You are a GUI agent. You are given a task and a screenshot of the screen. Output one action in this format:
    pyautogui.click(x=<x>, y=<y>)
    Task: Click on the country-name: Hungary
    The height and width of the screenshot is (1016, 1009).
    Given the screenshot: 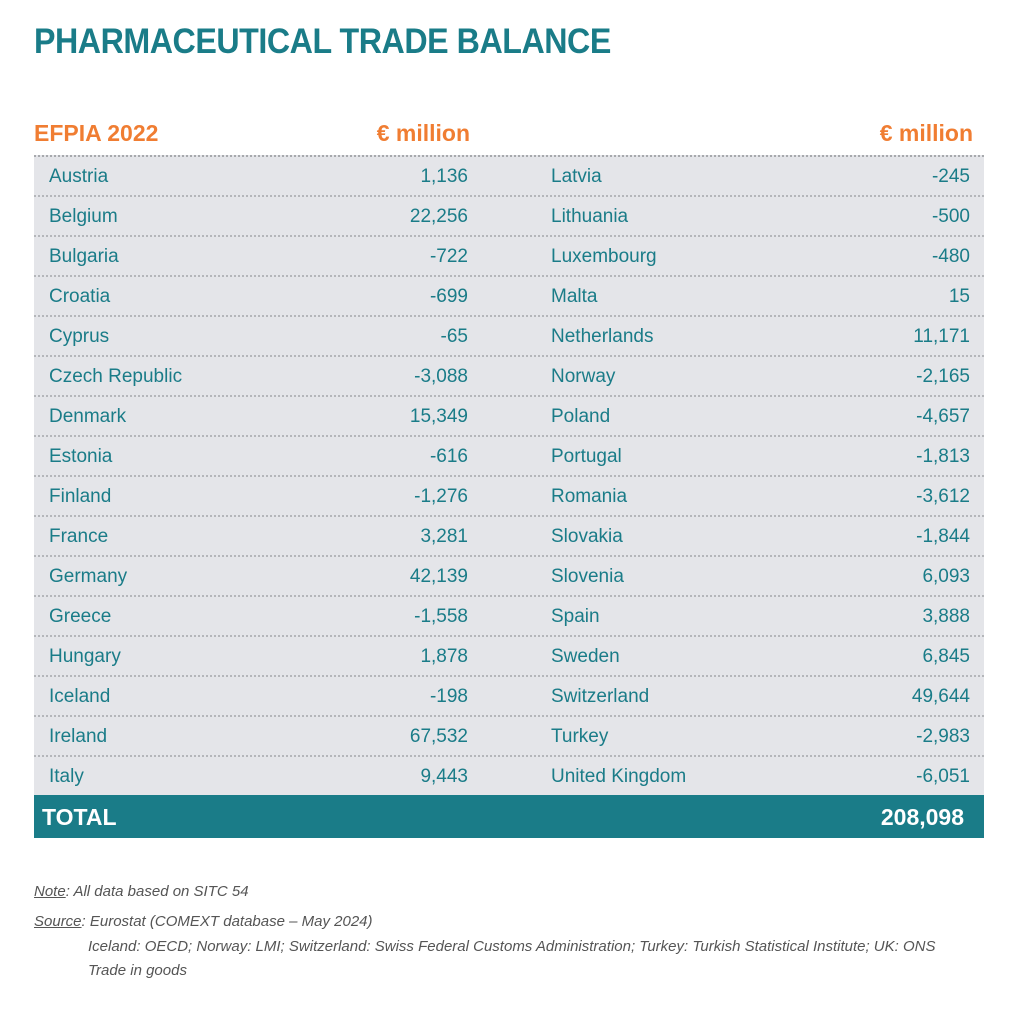 What is the action you would take?
    pyautogui.click(x=85, y=656)
    